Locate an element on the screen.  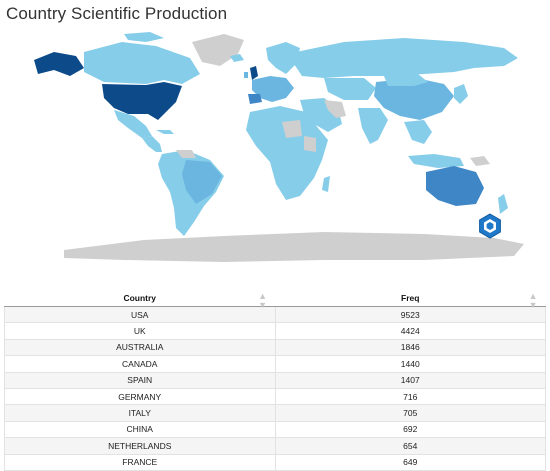
country-spain is located at coordinates (255, 99).